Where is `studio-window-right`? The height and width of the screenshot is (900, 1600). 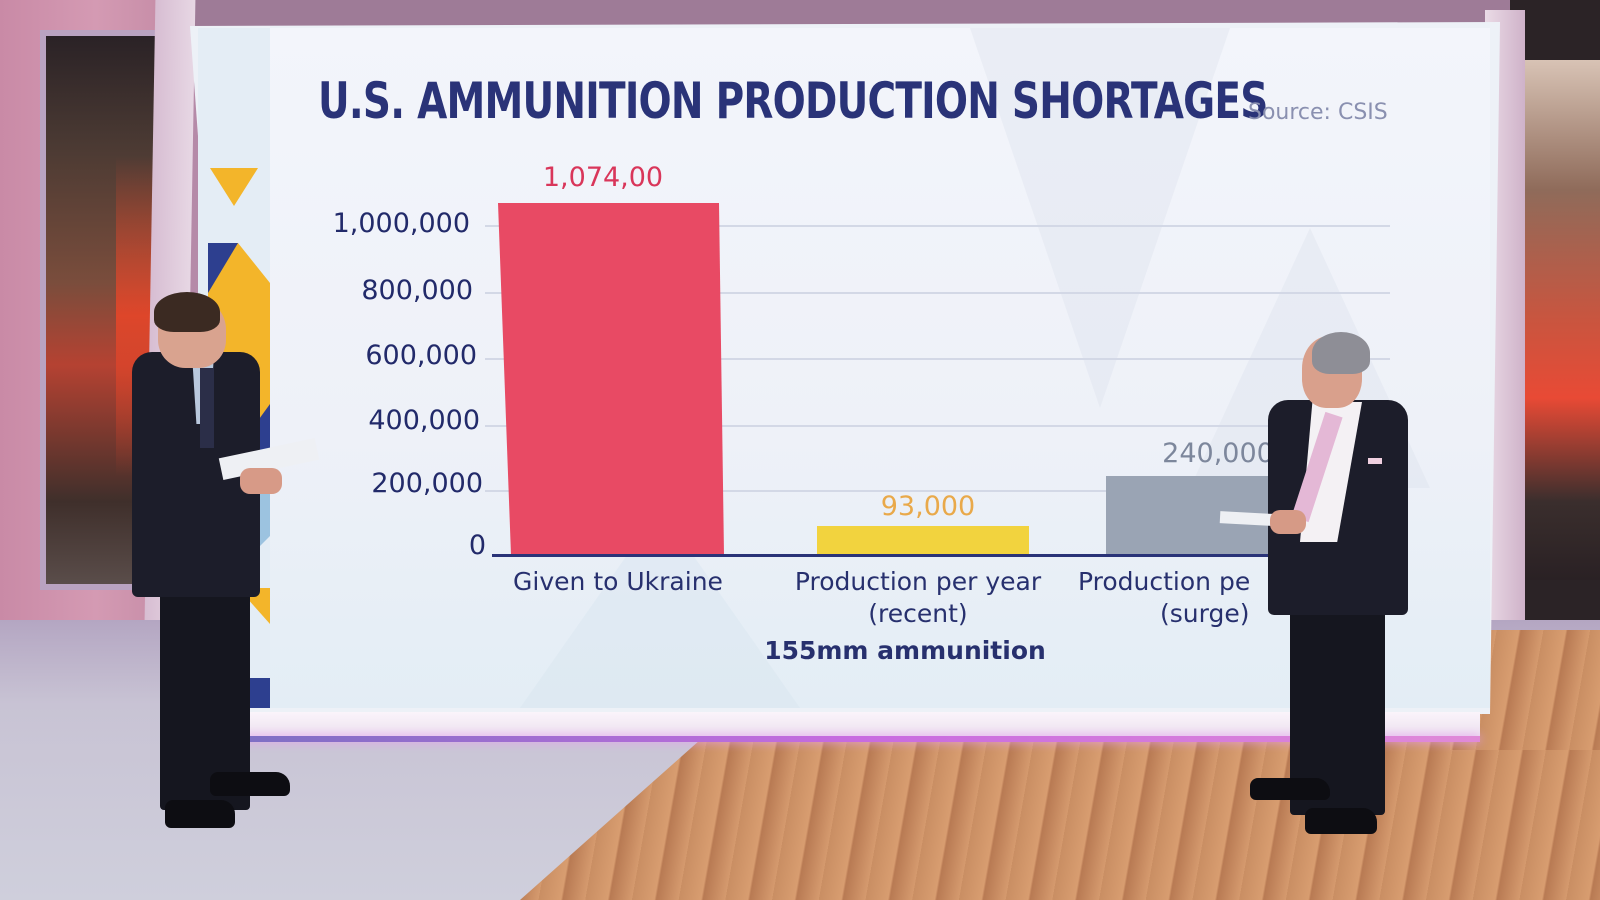 studio-window-right is located at coordinates (1560, 320).